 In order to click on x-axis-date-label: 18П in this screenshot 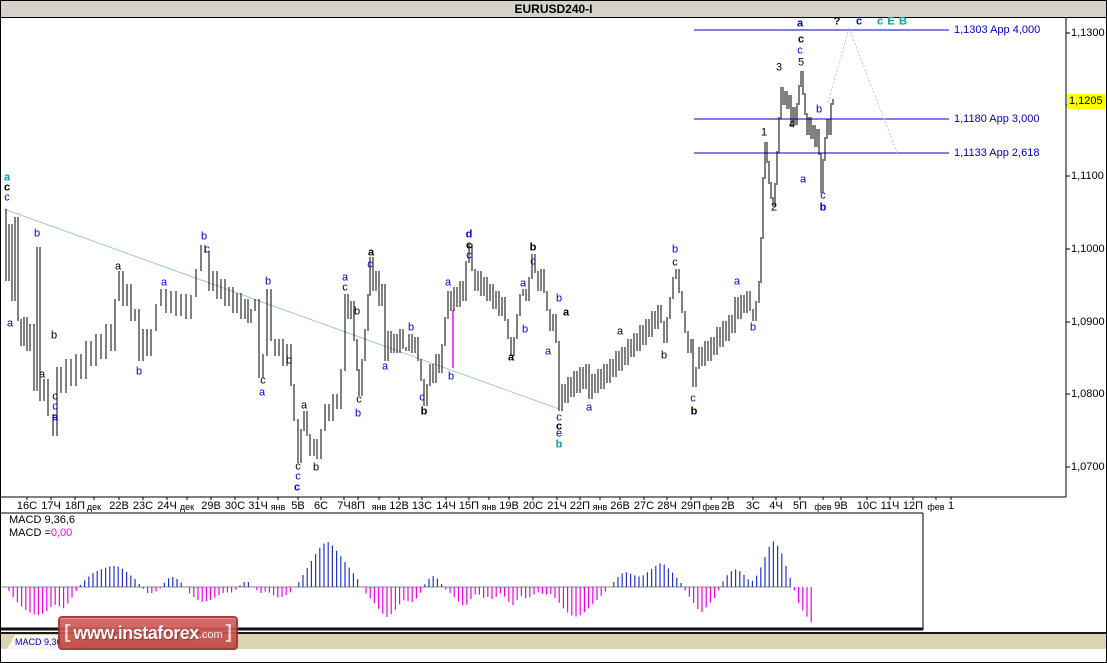, I will do `click(75, 506)`.